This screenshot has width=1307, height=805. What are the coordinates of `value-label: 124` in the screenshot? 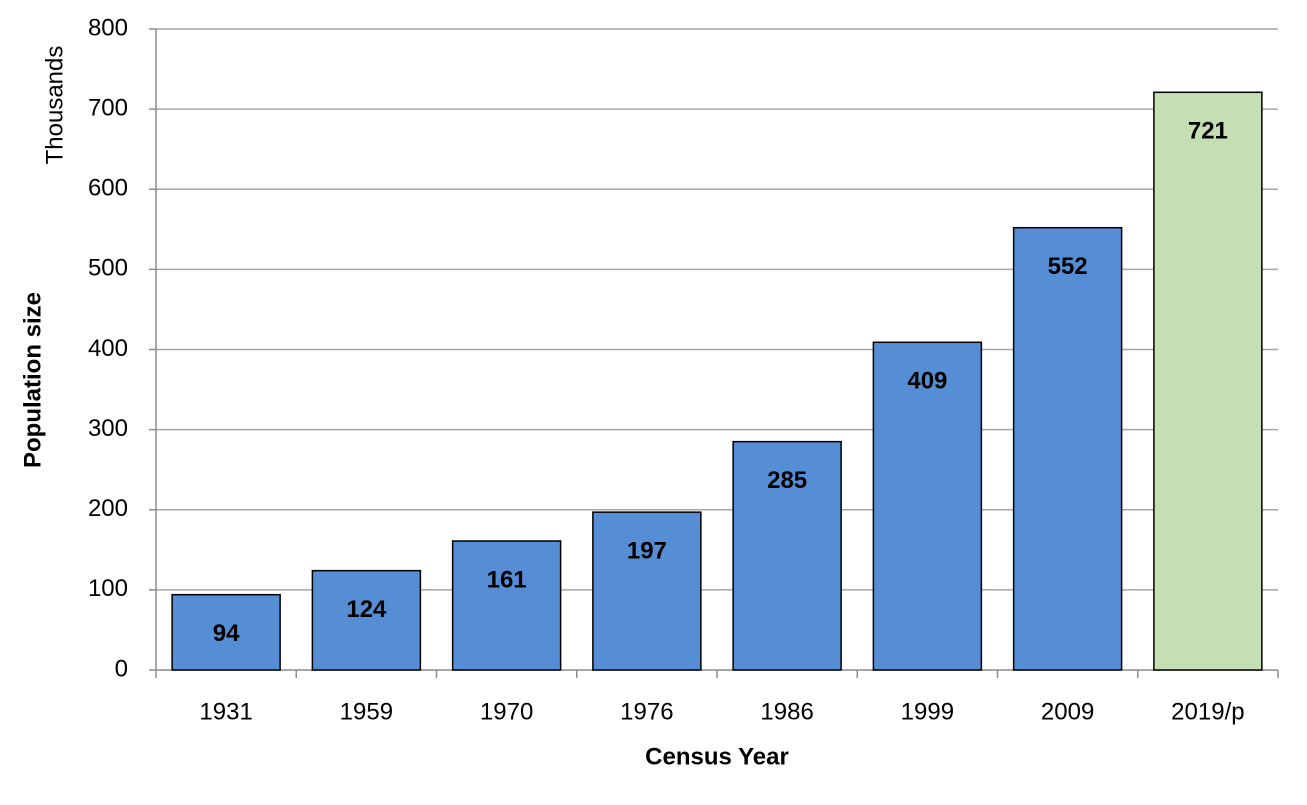 It's located at (366, 609).